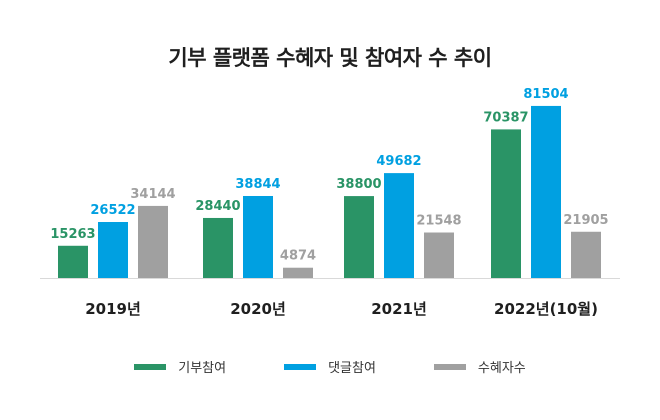 This screenshot has height=420, width=660. I want to click on legend-label: 기부참여, so click(202, 368).